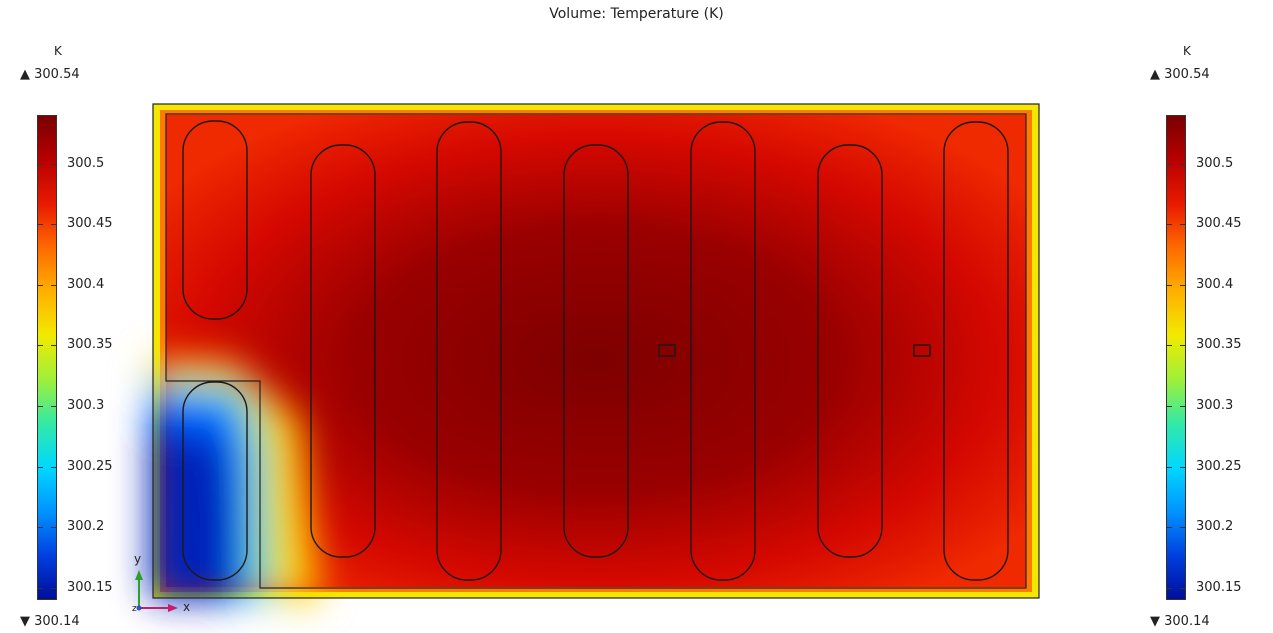 The height and width of the screenshot is (633, 1273). What do you see at coordinates (90, 224) in the screenshot?
I see `left-colorbar-tick-label: 300.45` at bounding box center [90, 224].